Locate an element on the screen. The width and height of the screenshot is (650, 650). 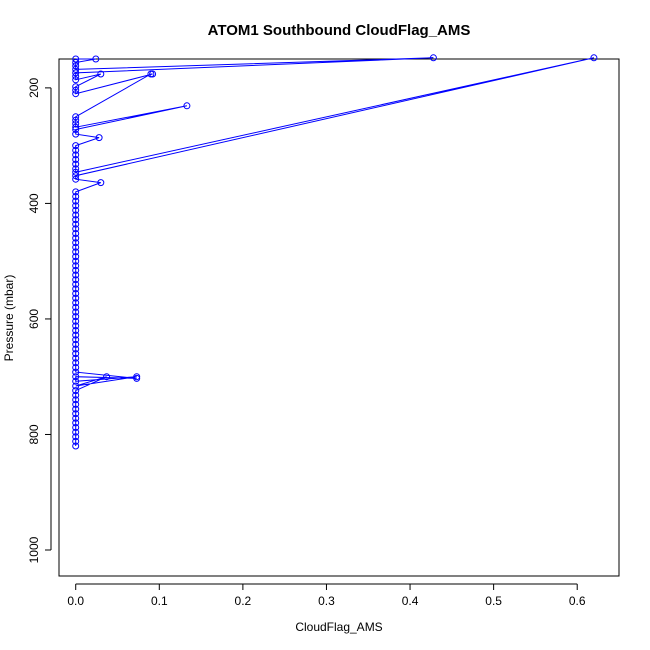
chart-title: ATOM1 Southbound CloudFlag_AMS is located at coordinates (339, 30).